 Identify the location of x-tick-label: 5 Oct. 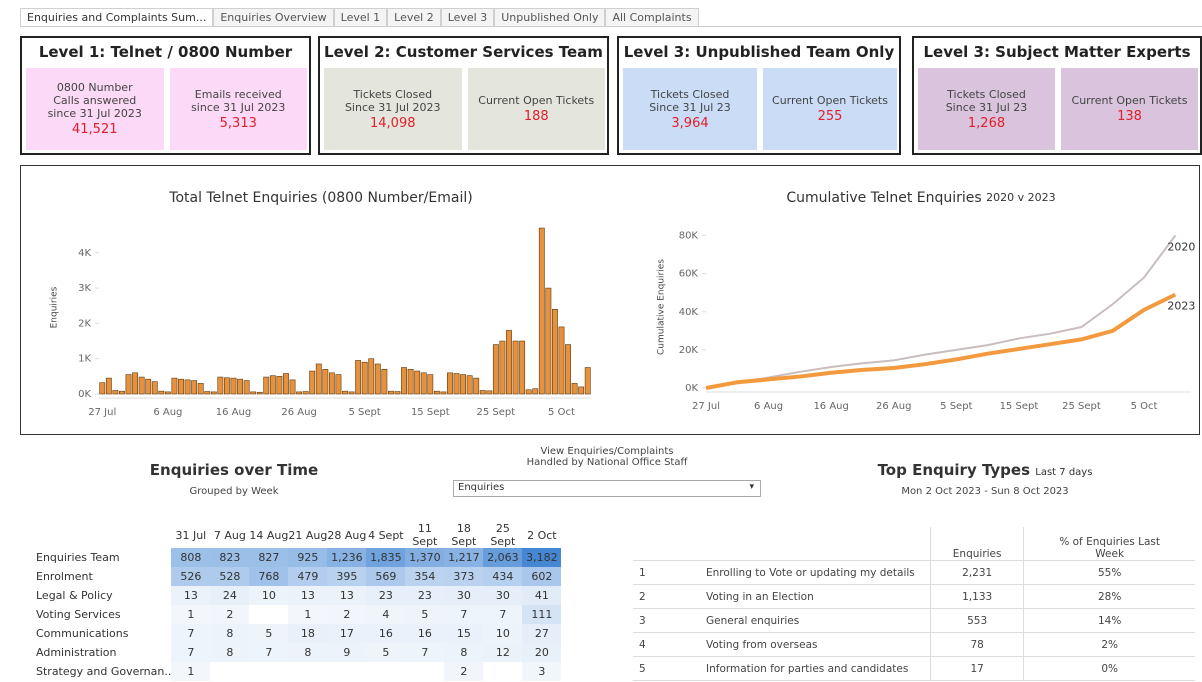
(561, 412).